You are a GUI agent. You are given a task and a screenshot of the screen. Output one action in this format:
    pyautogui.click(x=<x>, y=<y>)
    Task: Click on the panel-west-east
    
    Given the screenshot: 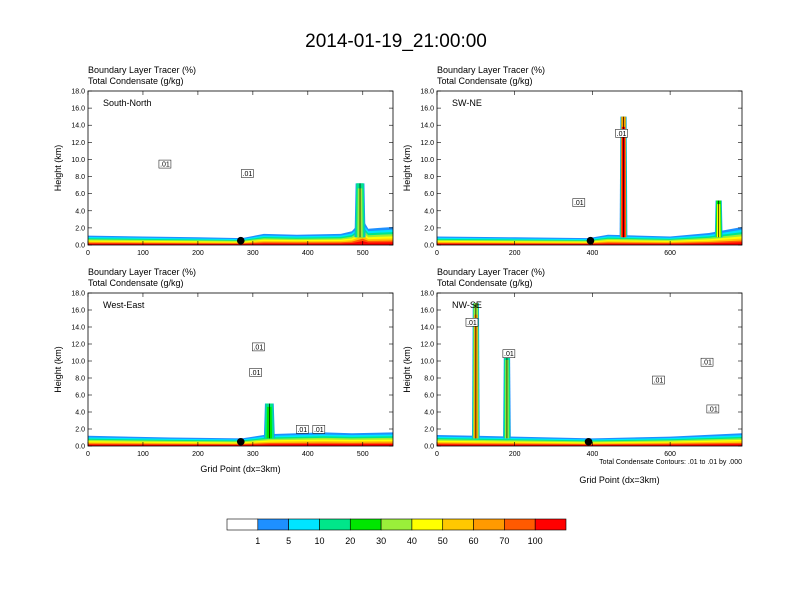 What is the action you would take?
    pyautogui.click(x=240, y=369)
    